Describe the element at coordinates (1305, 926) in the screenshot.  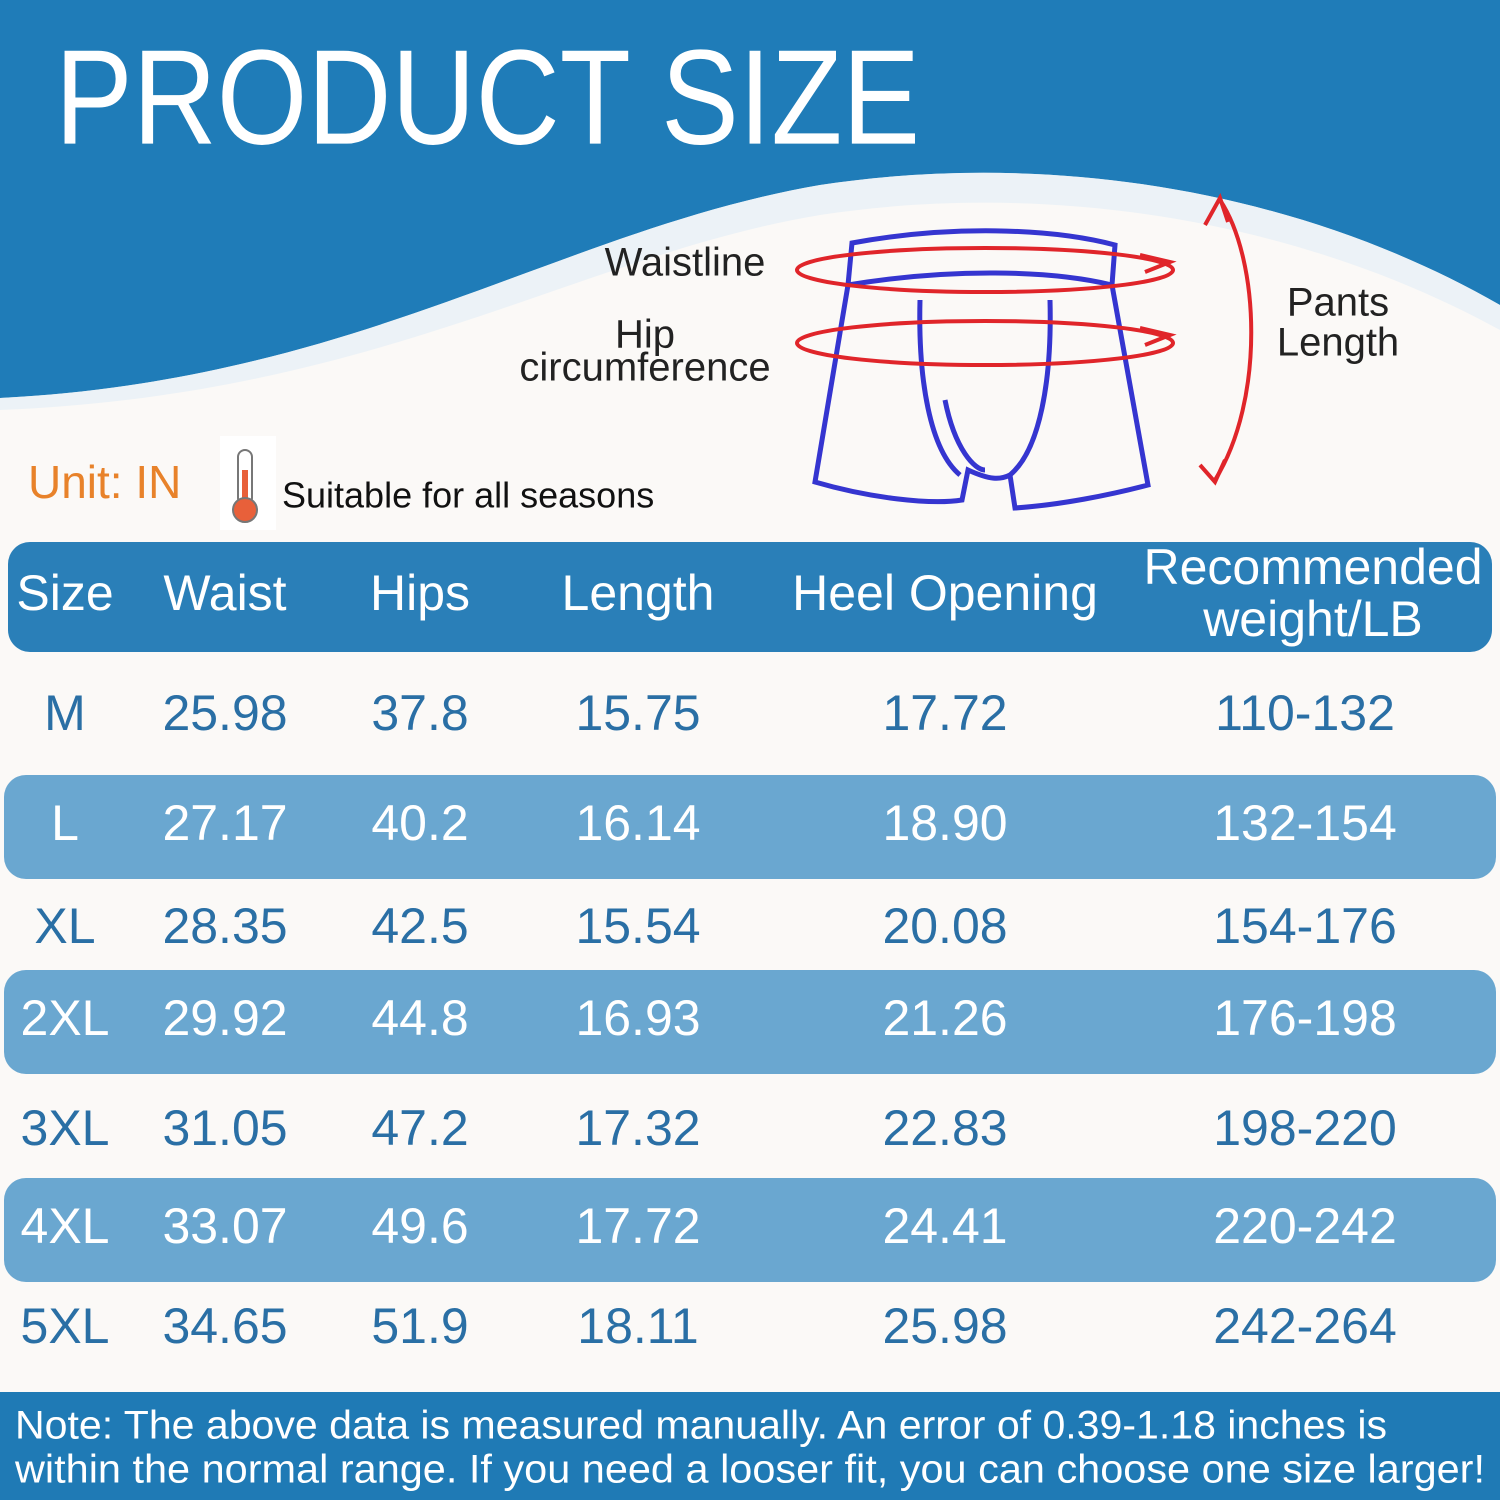
I see `table-cell: 154-176` at that location.